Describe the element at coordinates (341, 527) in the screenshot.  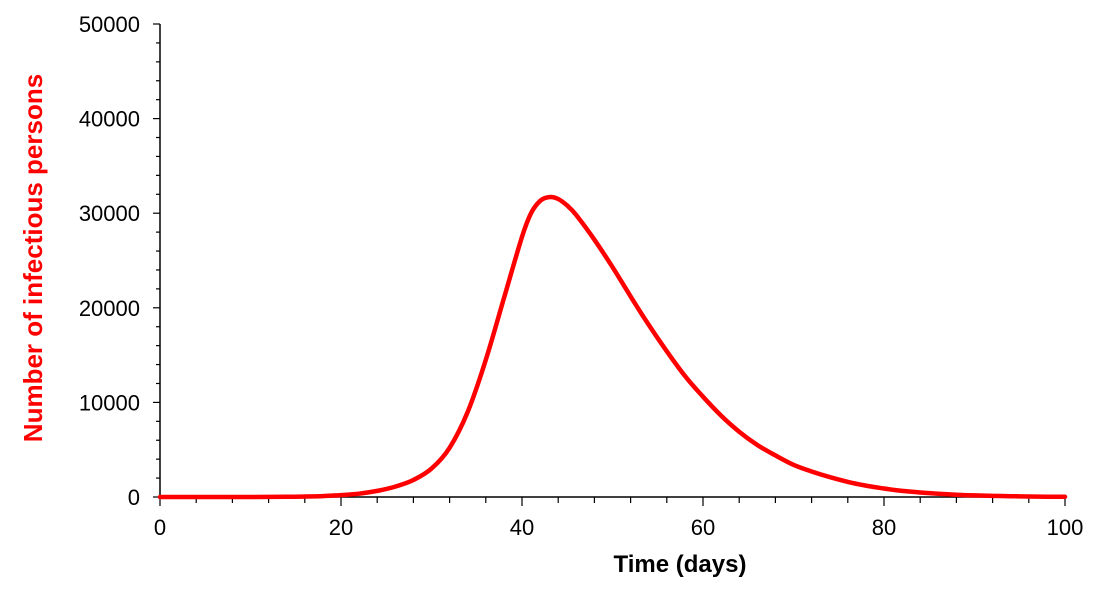
I see `x-tick-label: 20` at that location.